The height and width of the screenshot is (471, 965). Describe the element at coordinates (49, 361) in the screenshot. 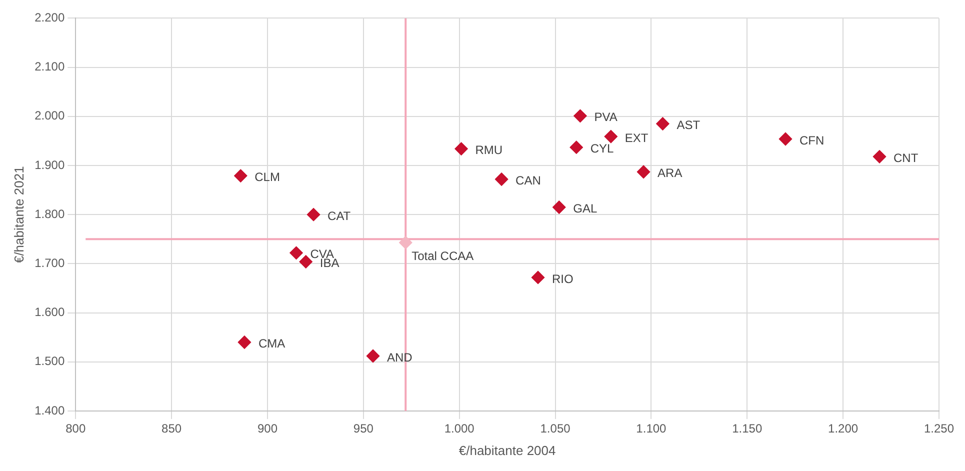

I see `y-tick-label: 1.500` at that location.